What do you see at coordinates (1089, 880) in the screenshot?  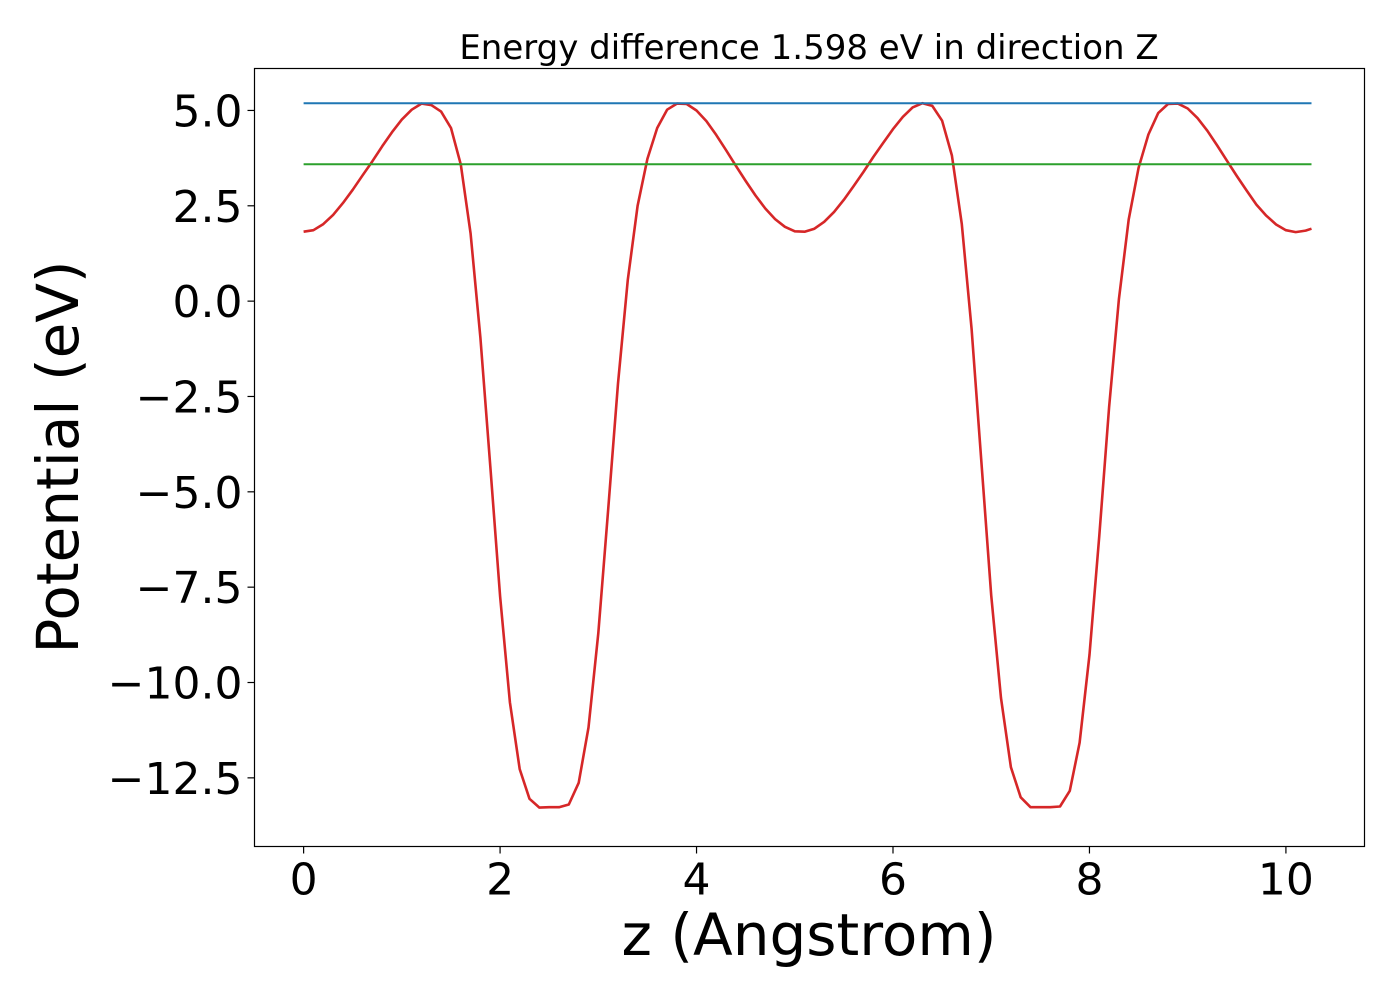 I see `x-tick-label: 8` at bounding box center [1089, 880].